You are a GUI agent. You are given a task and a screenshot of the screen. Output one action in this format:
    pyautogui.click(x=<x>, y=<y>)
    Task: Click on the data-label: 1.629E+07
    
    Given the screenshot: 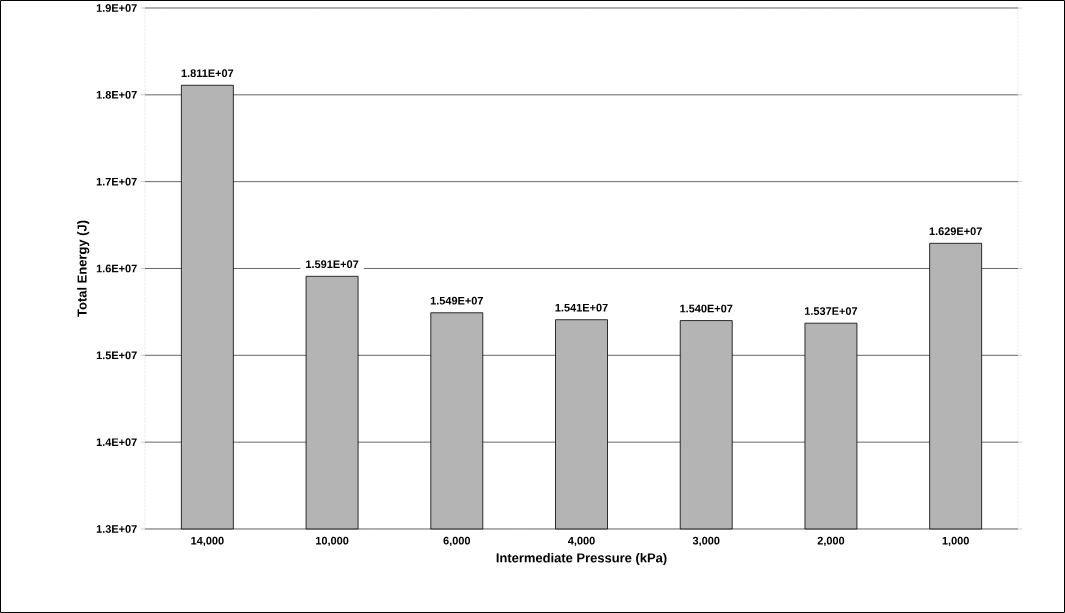 What is the action you would take?
    pyautogui.click(x=955, y=231)
    